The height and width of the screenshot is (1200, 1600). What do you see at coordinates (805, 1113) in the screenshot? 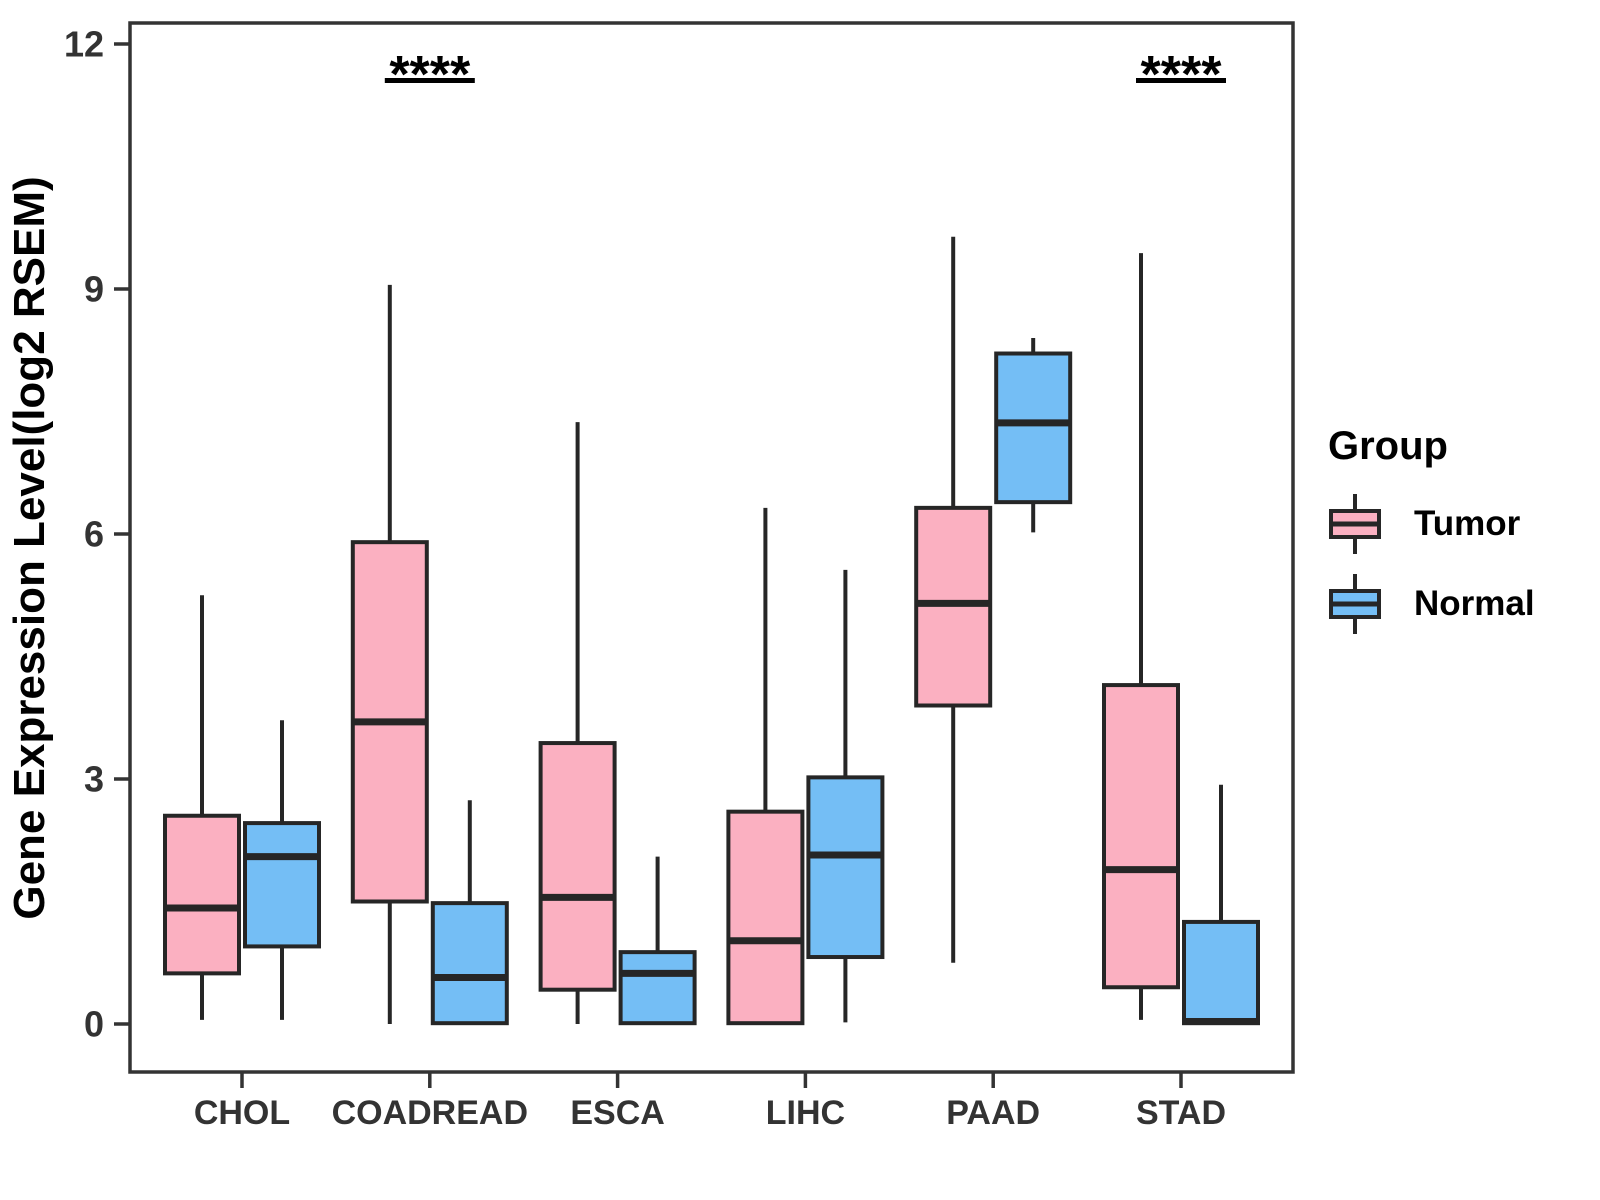
I see `x-axis-label-lihc: LIHC` at bounding box center [805, 1113].